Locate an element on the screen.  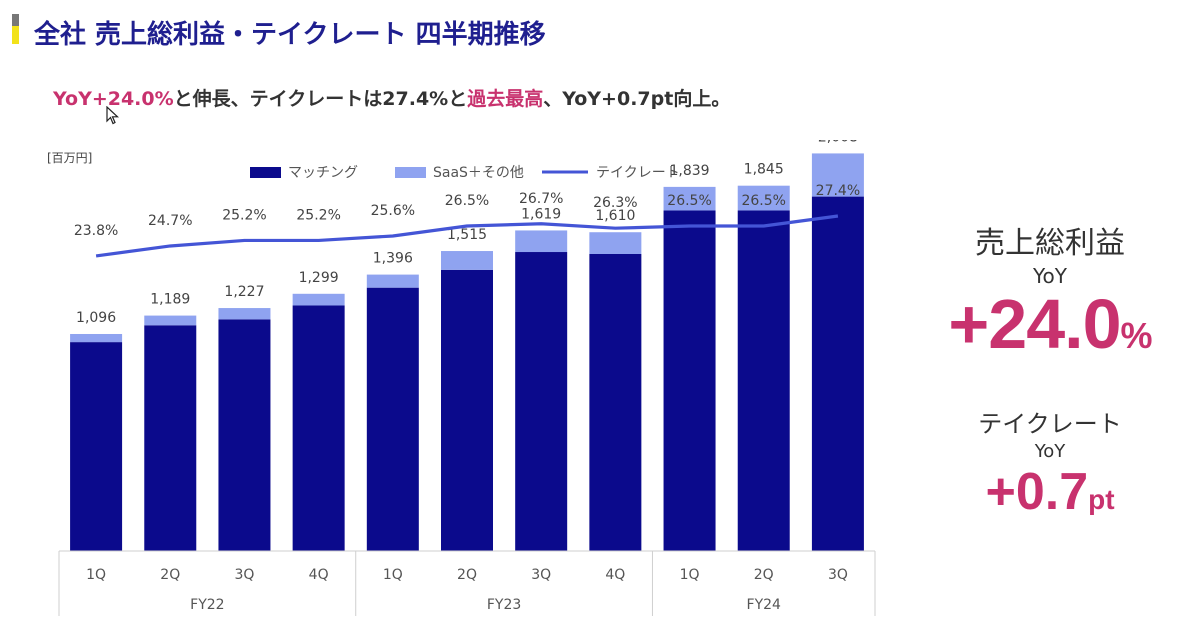
subtitle-text-2: 、YoY+0.7pt向上。 is located at coordinates (637, 99).